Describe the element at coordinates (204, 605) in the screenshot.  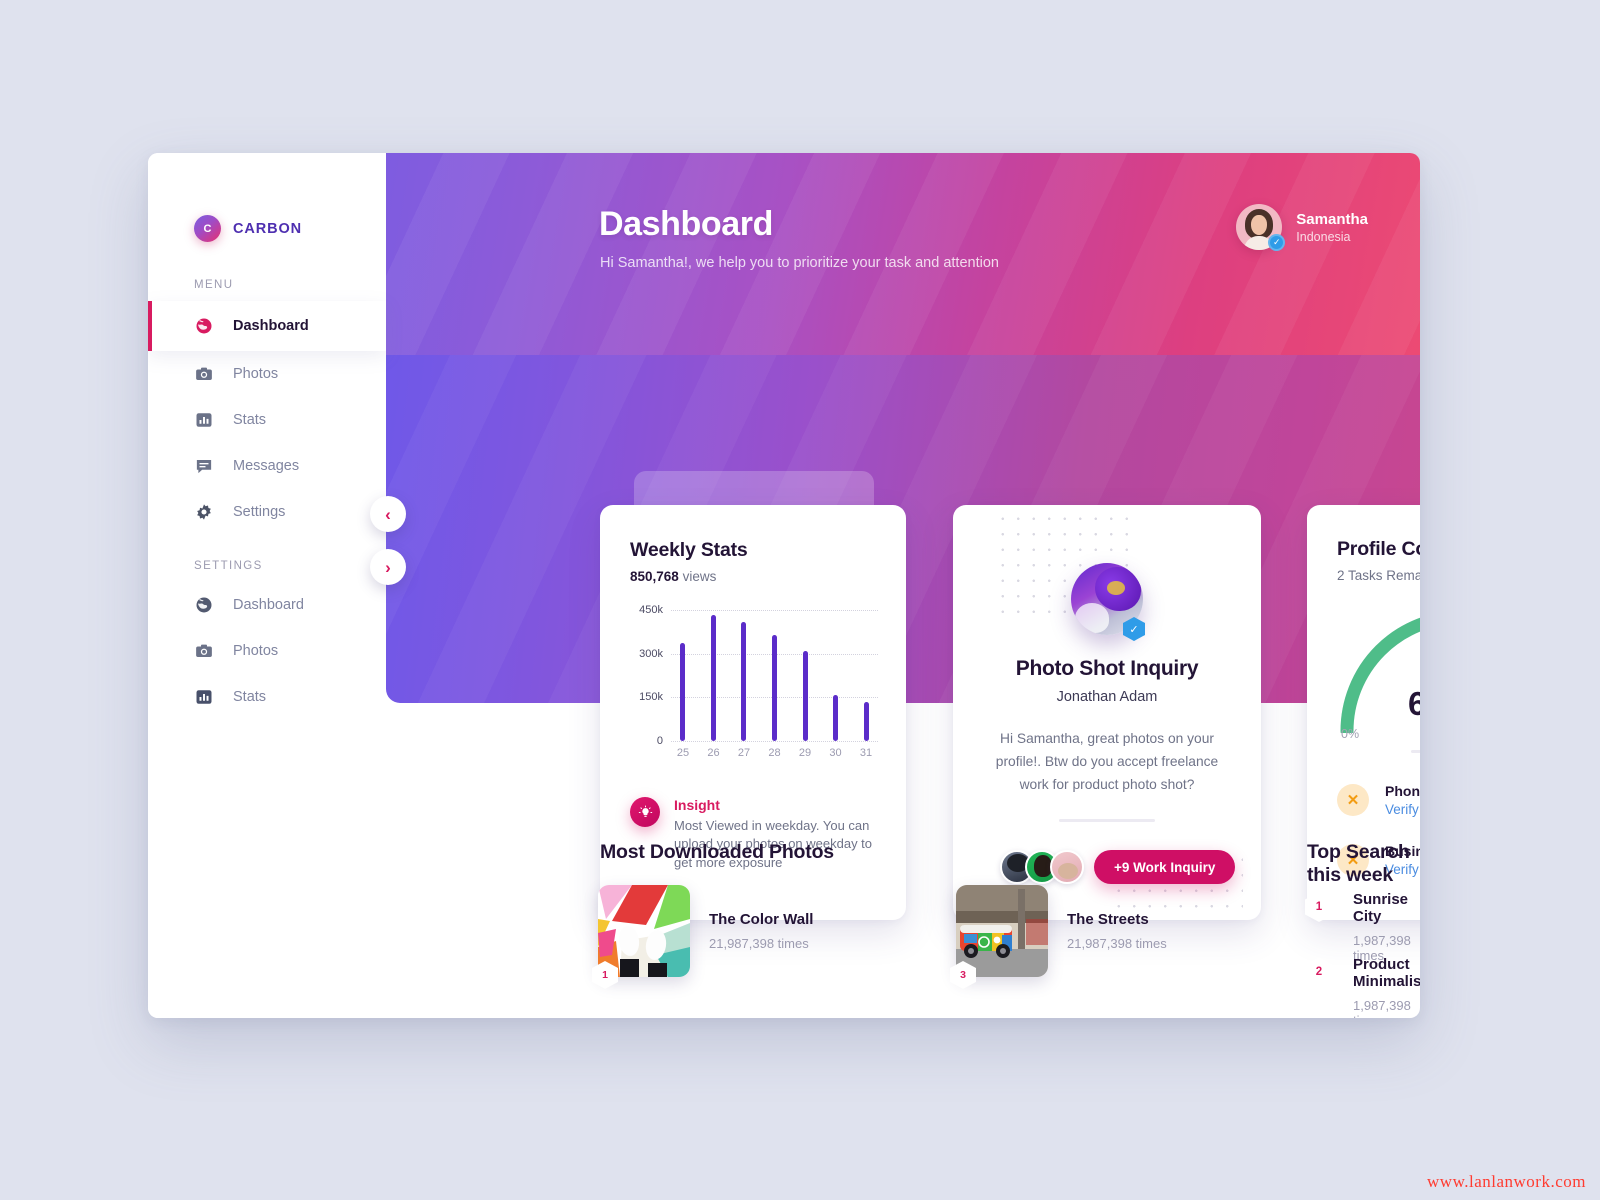
I see `globe-icon` at that location.